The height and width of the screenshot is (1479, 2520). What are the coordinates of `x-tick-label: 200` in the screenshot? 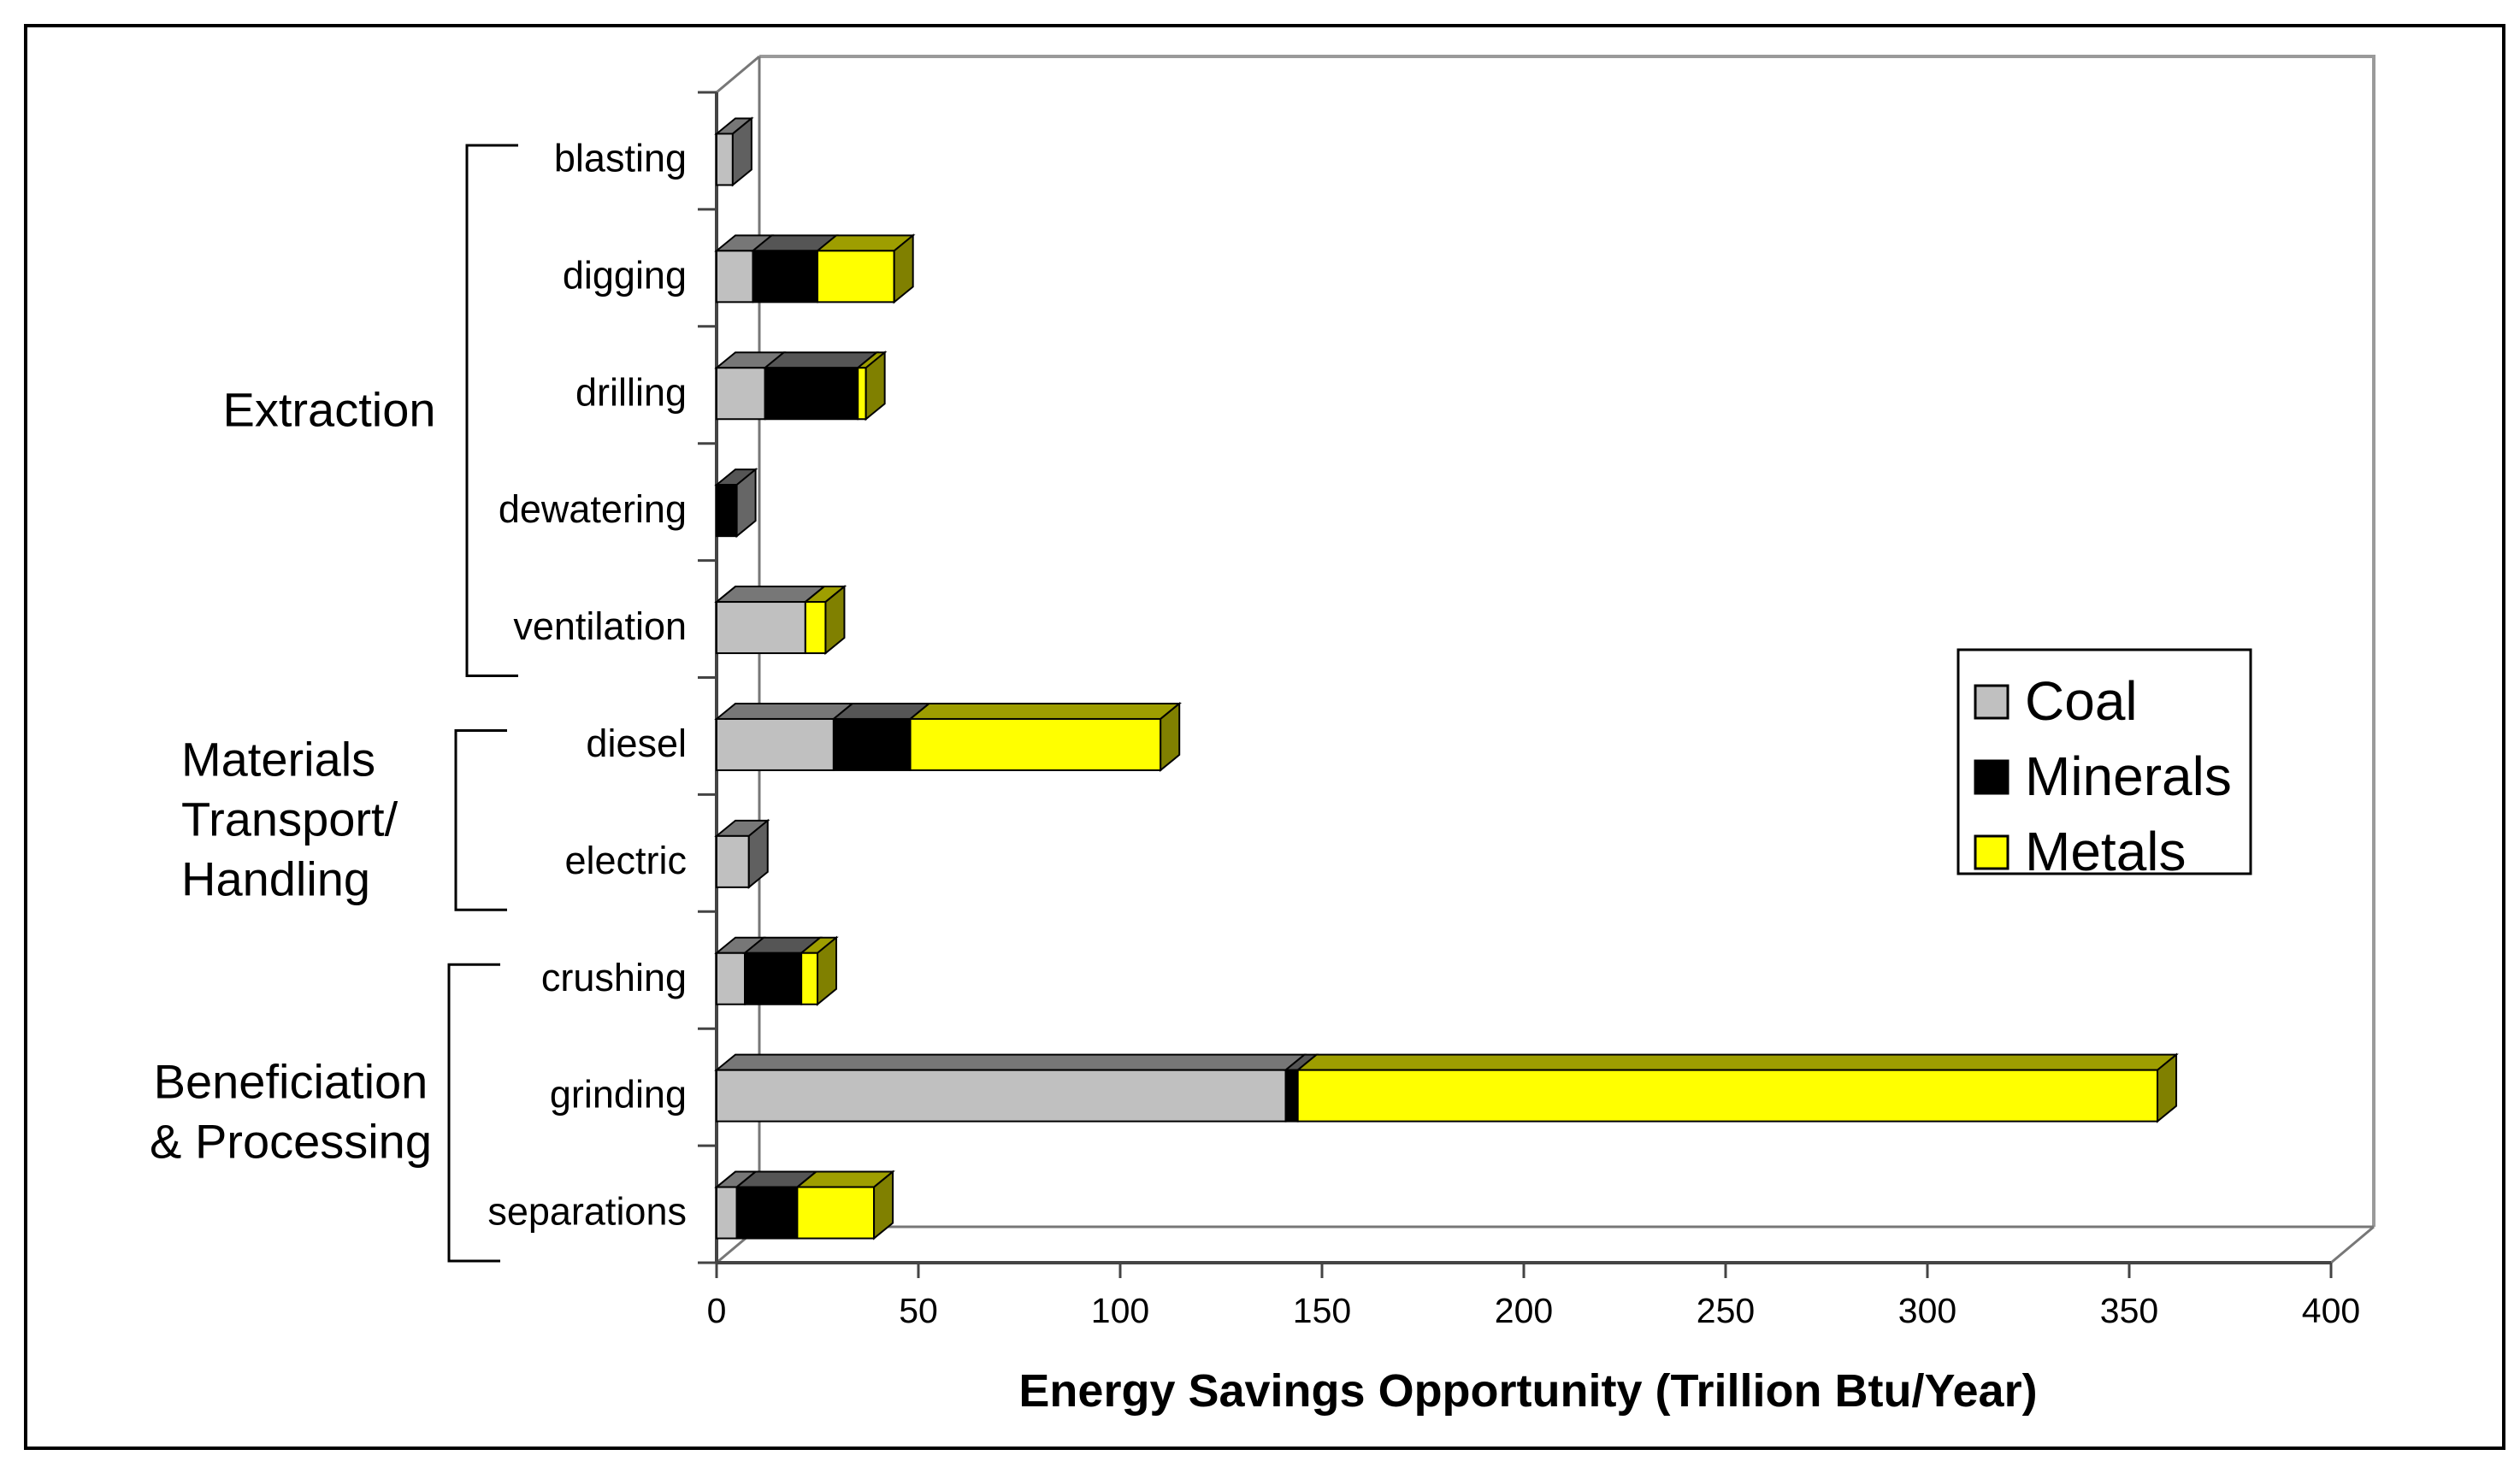 It's located at (1524, 1310).